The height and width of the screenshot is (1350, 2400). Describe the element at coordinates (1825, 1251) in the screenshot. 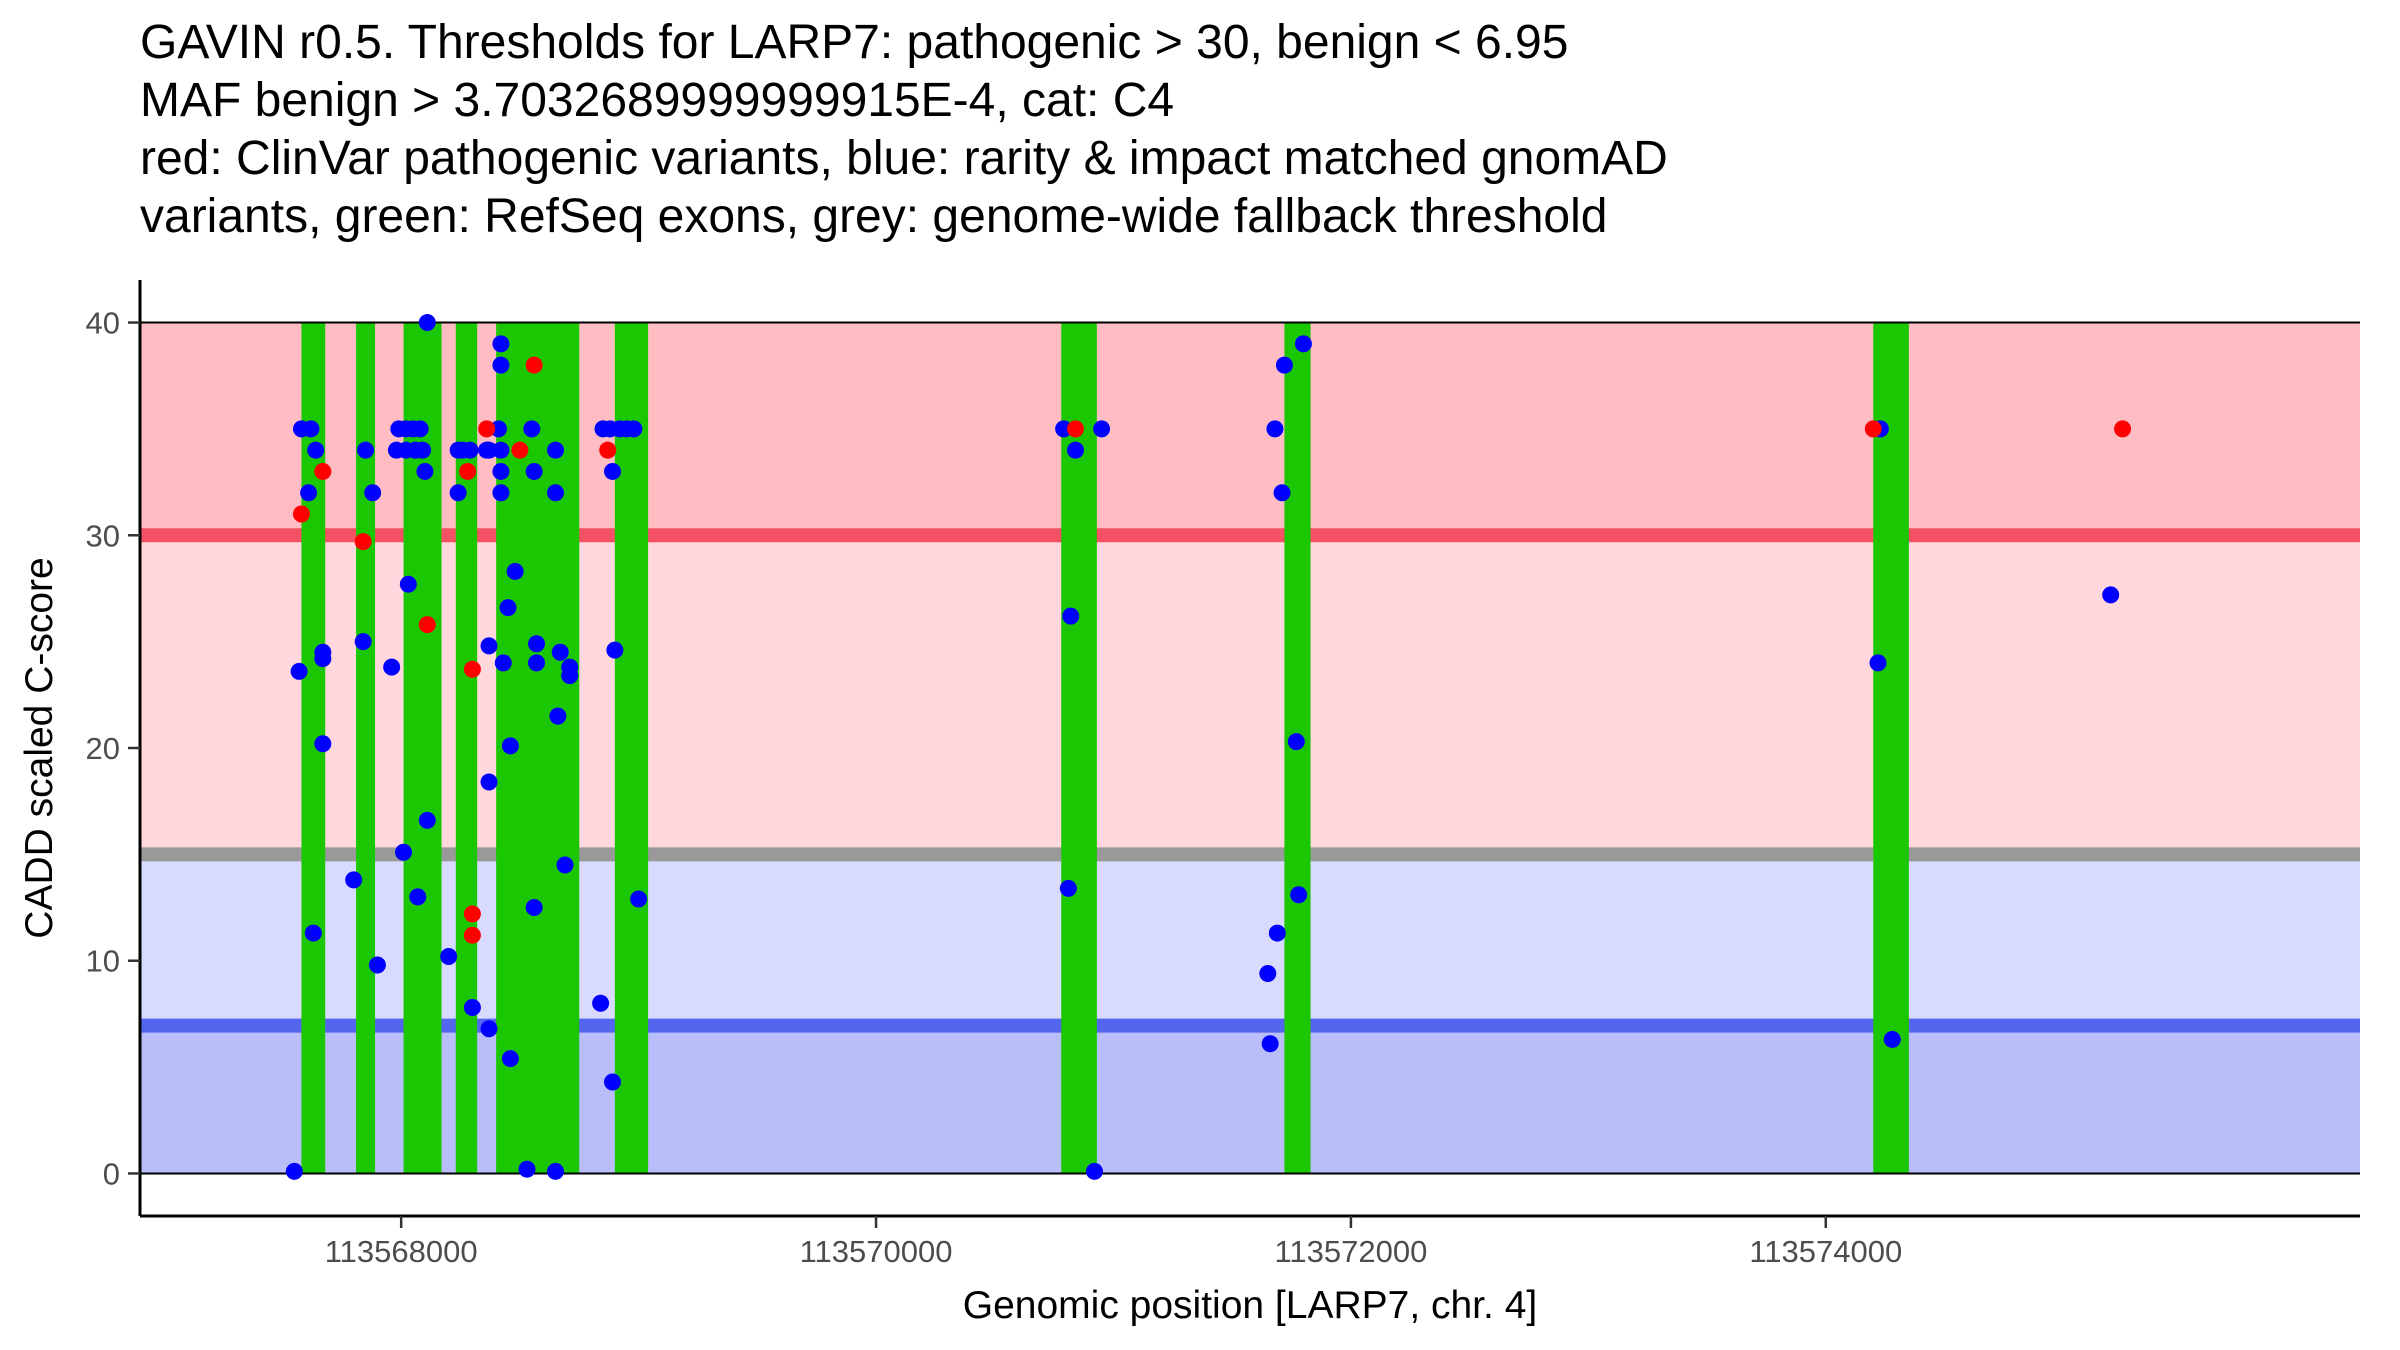

I see `x-tick-label: 113574000` at that location.